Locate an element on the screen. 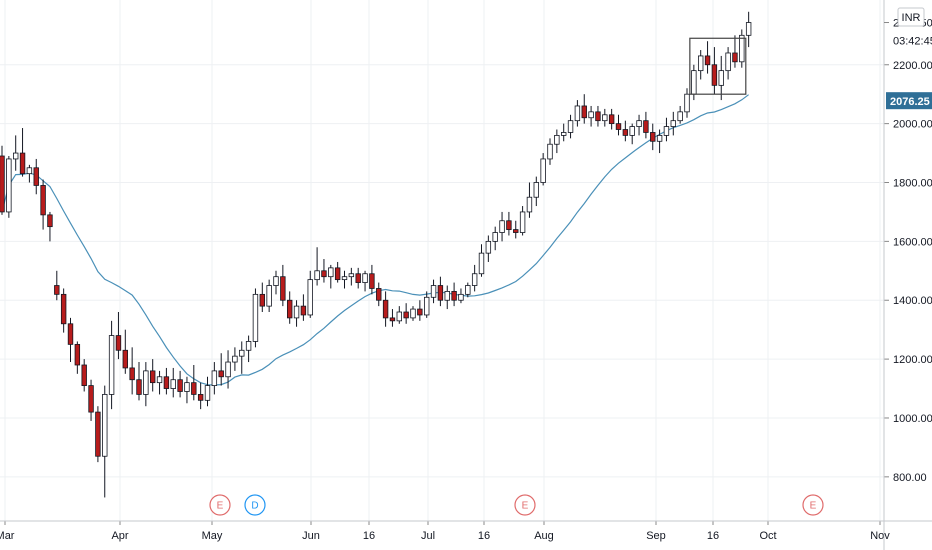 Image resolution: width=932 pixels, height=550 pixels. event-letter: D is located at coordinates (254, 506).